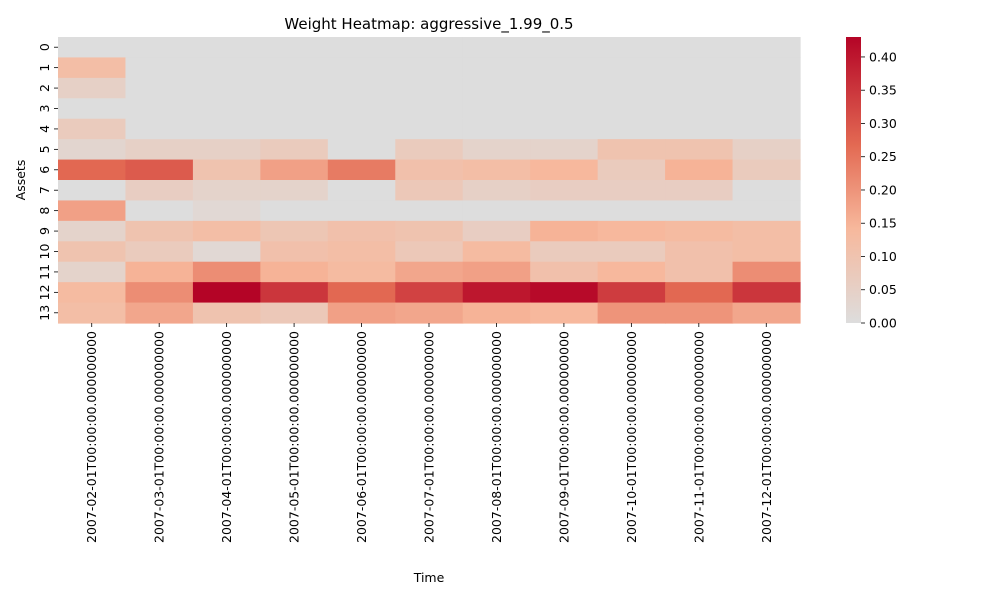 This screenshot has height=600, width=1000. Describe the element at coordinates (44, 313) in the screenshot. I see `y-tick-label: 13` at that location.